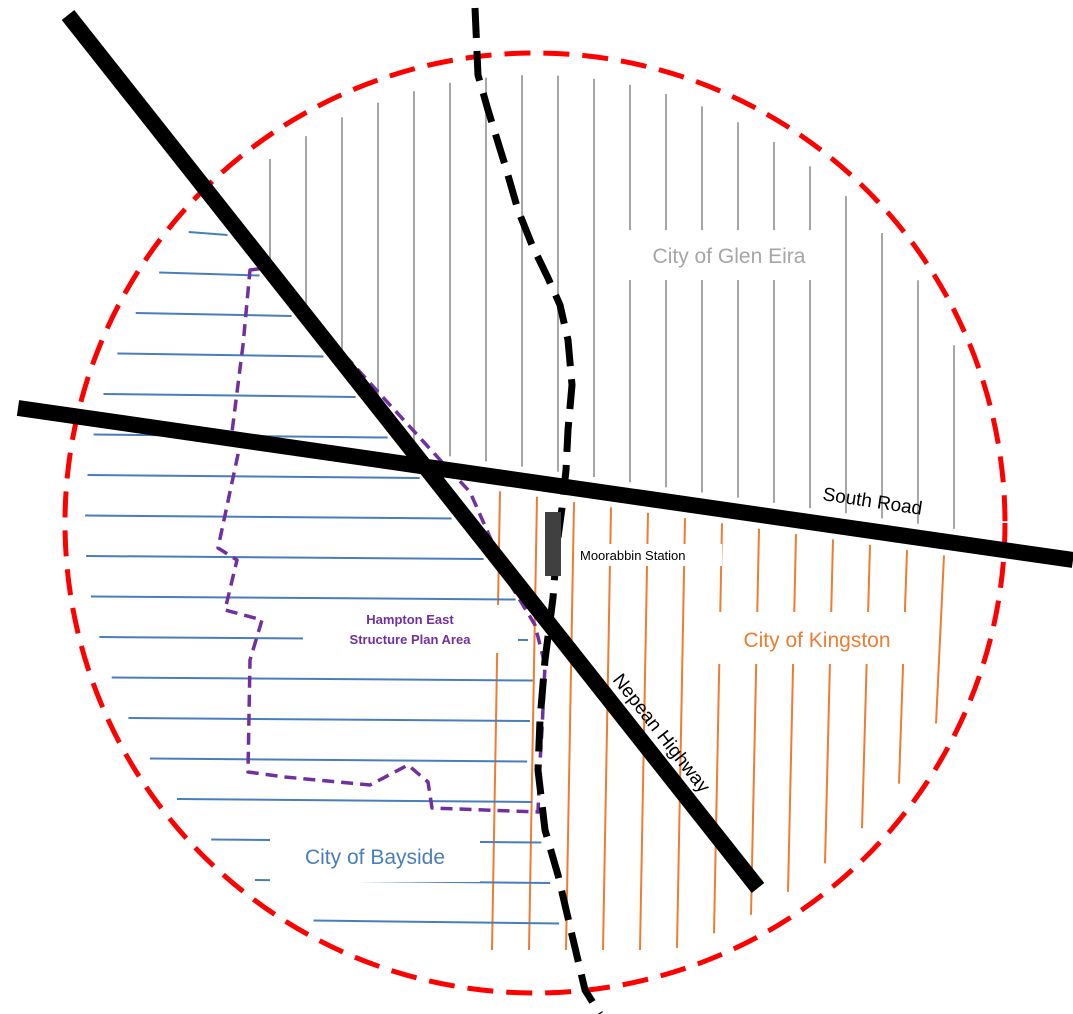 This screenshot has width=1073, height=1014. What do you see at coordinates (410, 629) in the screenshot?
I see `plan-label-bg` at bounding box center [410, 629].